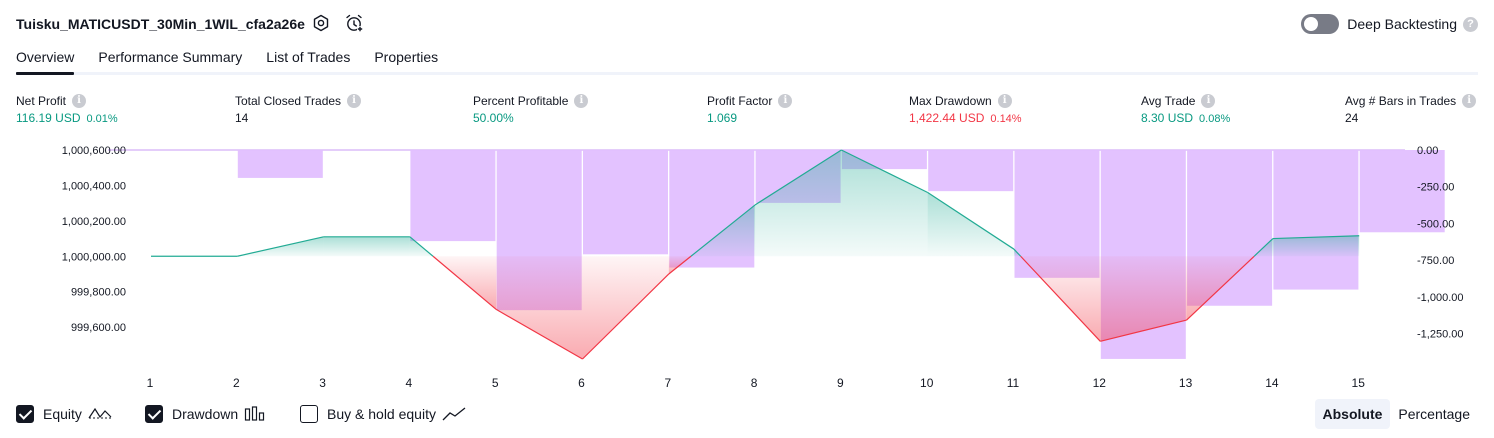 Image resolution: width=1494 pixels, height=438 pixels. What do you see at coordinates (1320, 24) in the screenshot?
I see `deep-backtesting-toggle` at bounding box center [1320, 24].